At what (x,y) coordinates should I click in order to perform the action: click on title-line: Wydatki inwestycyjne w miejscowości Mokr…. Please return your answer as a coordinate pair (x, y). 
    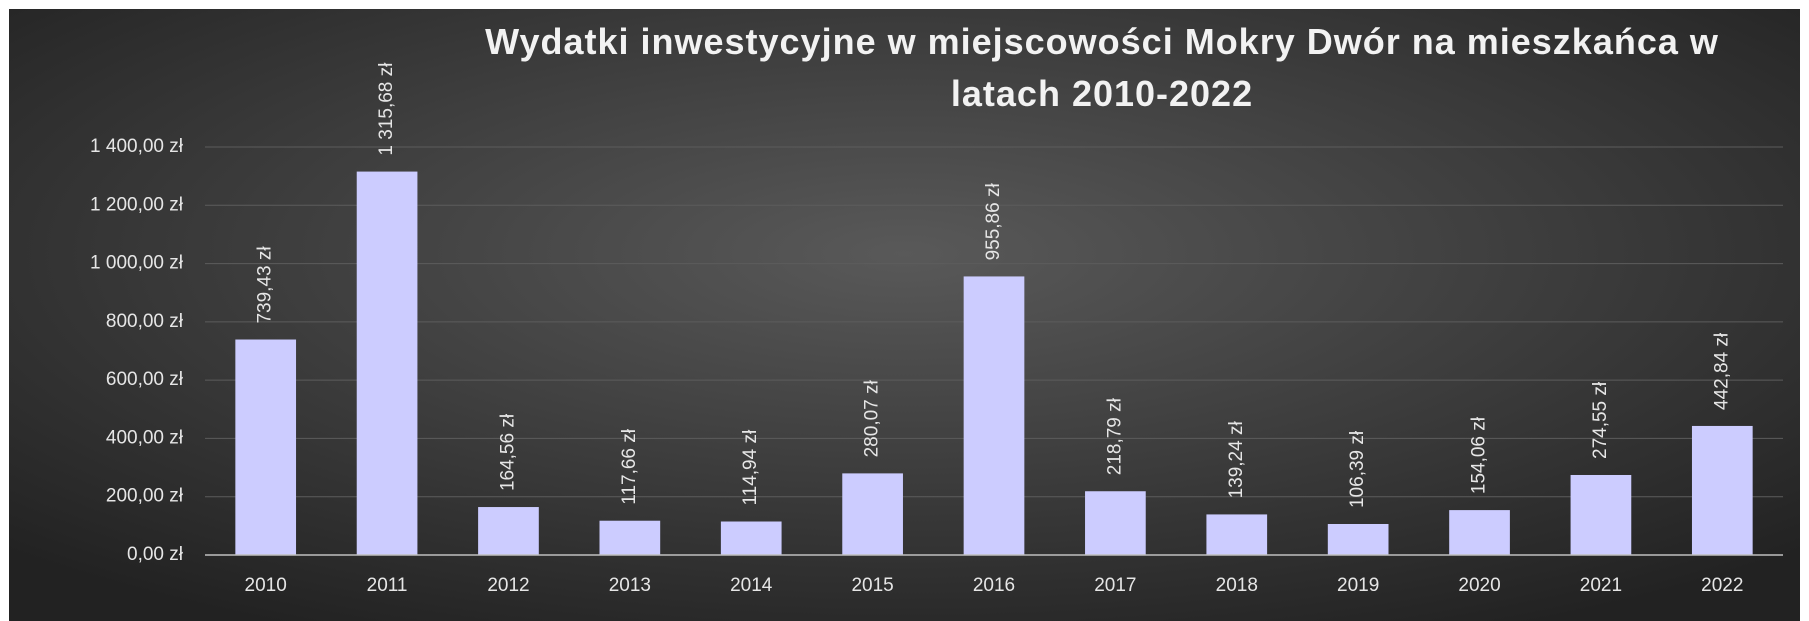
    Looking at the image, I should click on (1102, 41).